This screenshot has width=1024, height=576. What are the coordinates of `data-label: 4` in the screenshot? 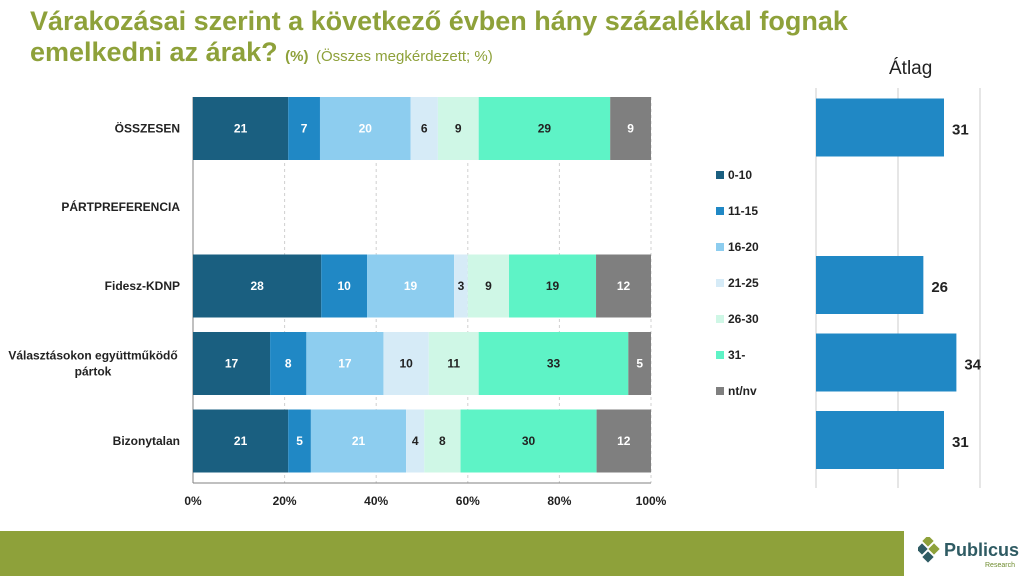 It's located at (415, 441).